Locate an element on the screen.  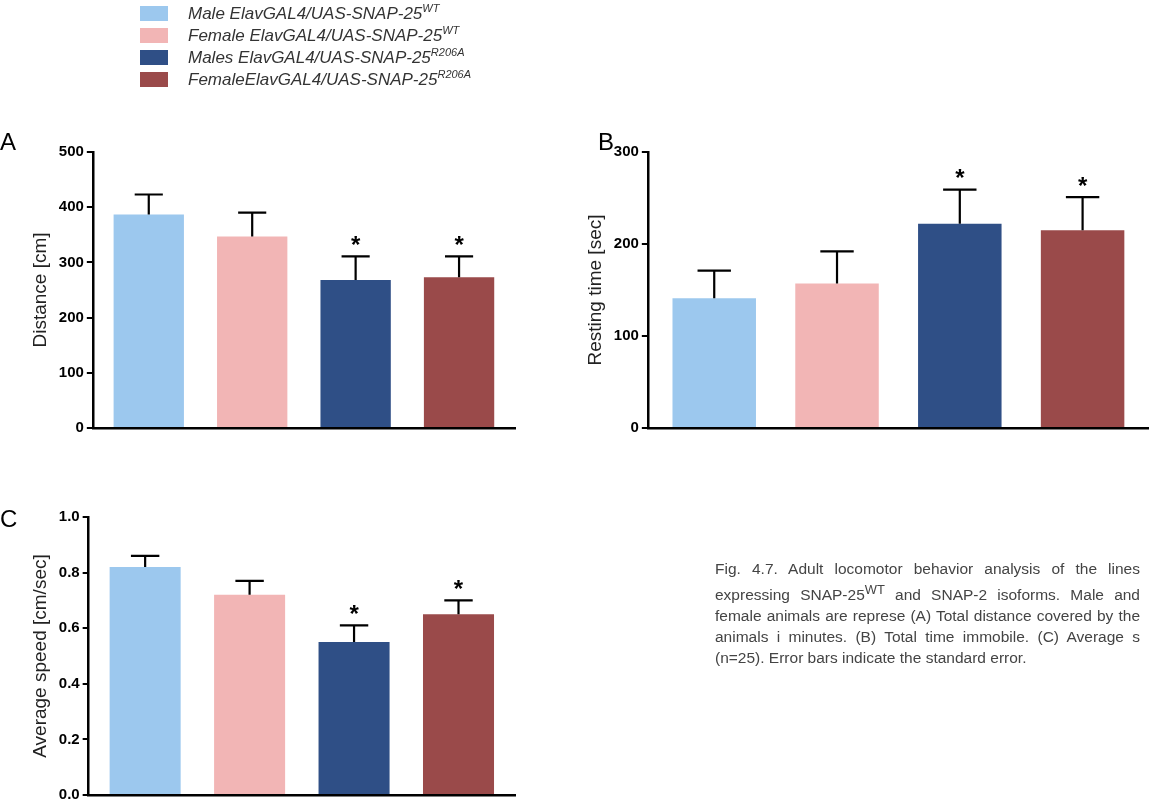
y-tick-label: 400 is located at coordinates (71, 206).